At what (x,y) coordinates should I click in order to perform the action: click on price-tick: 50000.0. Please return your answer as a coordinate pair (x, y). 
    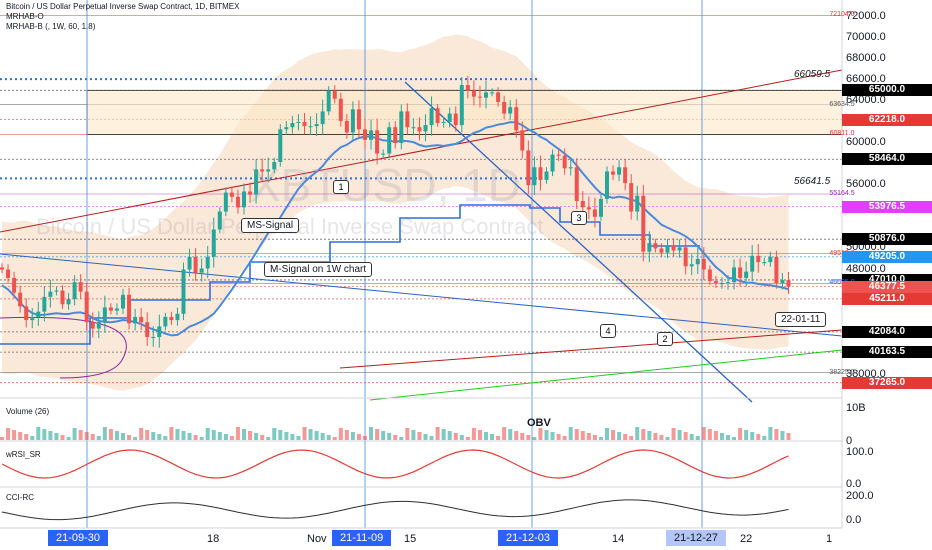
    Looking at the image, I should click on (866, 247).